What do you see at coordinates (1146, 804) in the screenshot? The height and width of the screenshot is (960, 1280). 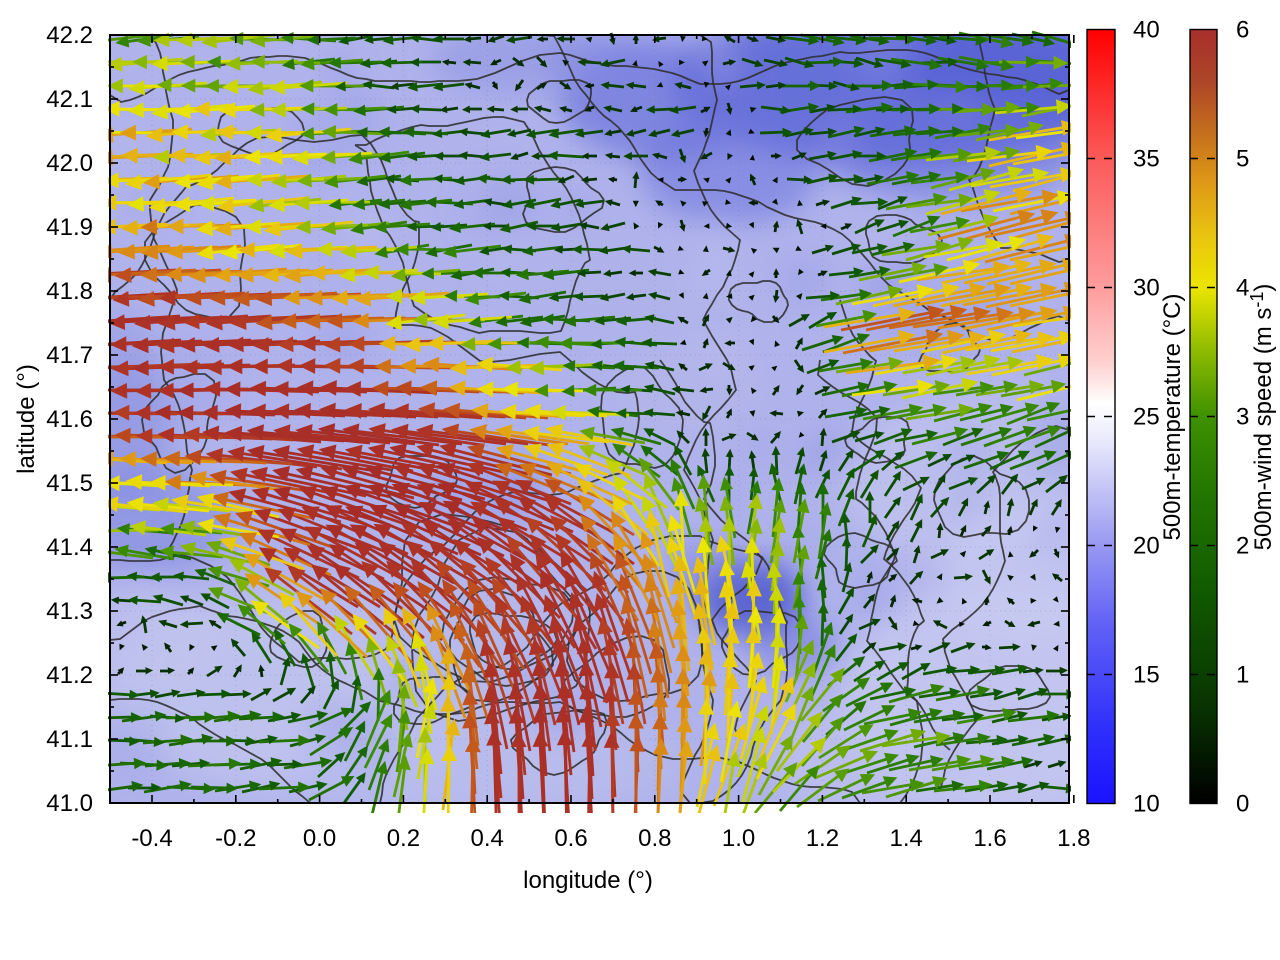 I see `svg-text: 10` at bounding box center [1146, 804].